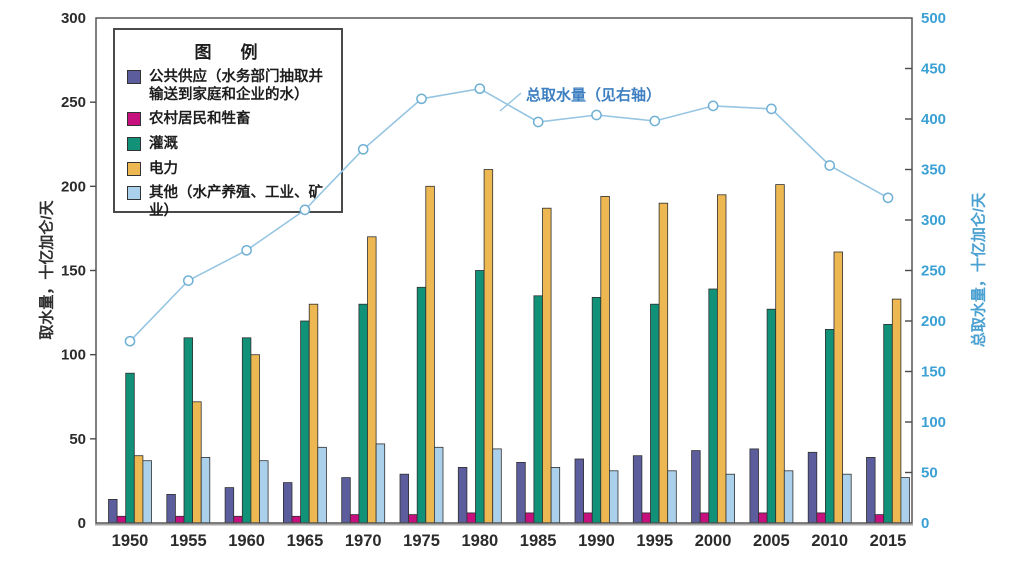 The height and width of the screenshot is (569, 1028). What do you see at coordinates (363, 380) in the screenshot?
I see `bar-group-1970` at bounding box center [363, 380].